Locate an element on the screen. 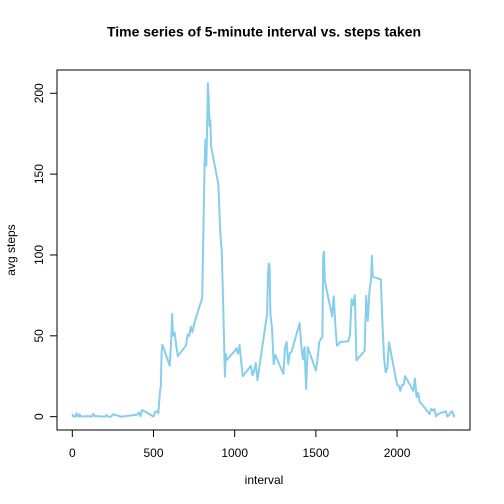 The width and height of the screenshot is (504, 504). x-tick-label: 0 is located at coordinates (72, 453).